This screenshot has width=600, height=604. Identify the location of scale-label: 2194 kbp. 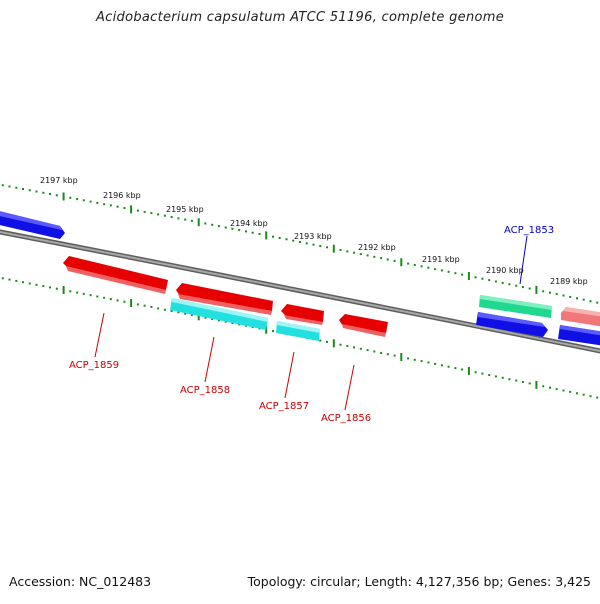
(249, 223).